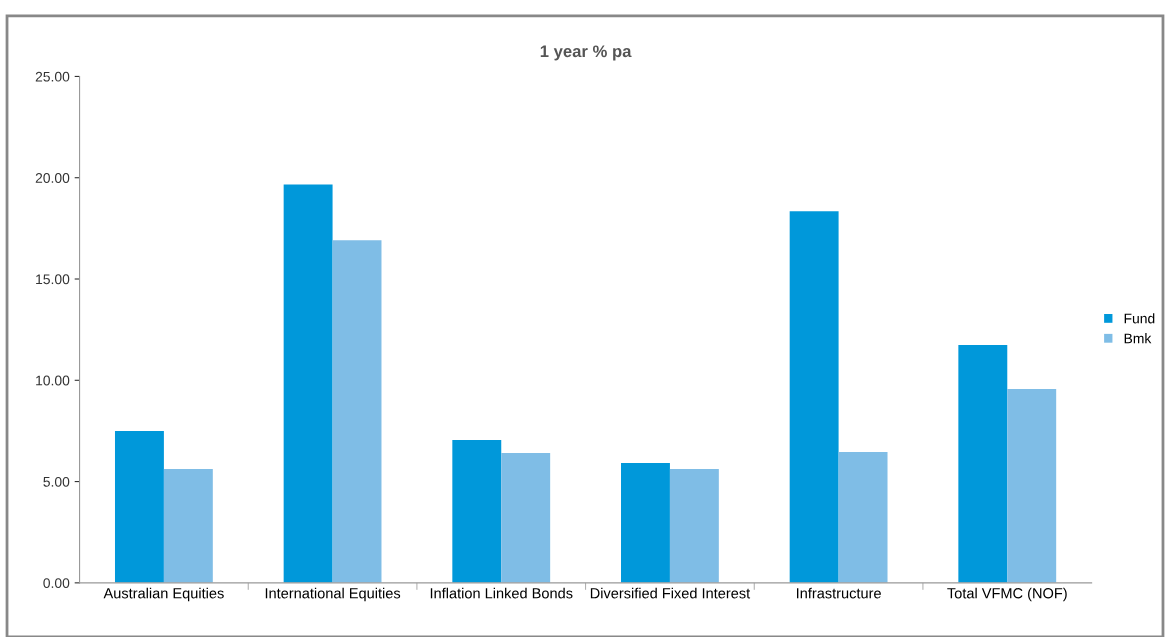  What do you see at coordinates (670, 593) in the screenshot?
I see `x-tick-label: Diversified Fixed Interest` at bounding box center [670, 593].